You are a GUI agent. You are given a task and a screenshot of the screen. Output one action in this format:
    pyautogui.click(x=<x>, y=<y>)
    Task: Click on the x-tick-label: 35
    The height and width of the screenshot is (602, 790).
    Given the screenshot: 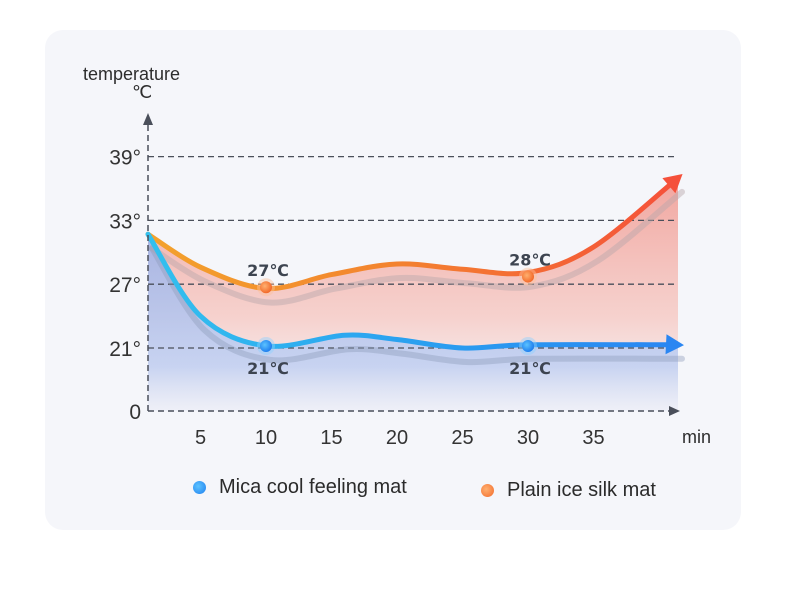 What is the action you would take?
    pyautogui.click(x=593, y=438)
    